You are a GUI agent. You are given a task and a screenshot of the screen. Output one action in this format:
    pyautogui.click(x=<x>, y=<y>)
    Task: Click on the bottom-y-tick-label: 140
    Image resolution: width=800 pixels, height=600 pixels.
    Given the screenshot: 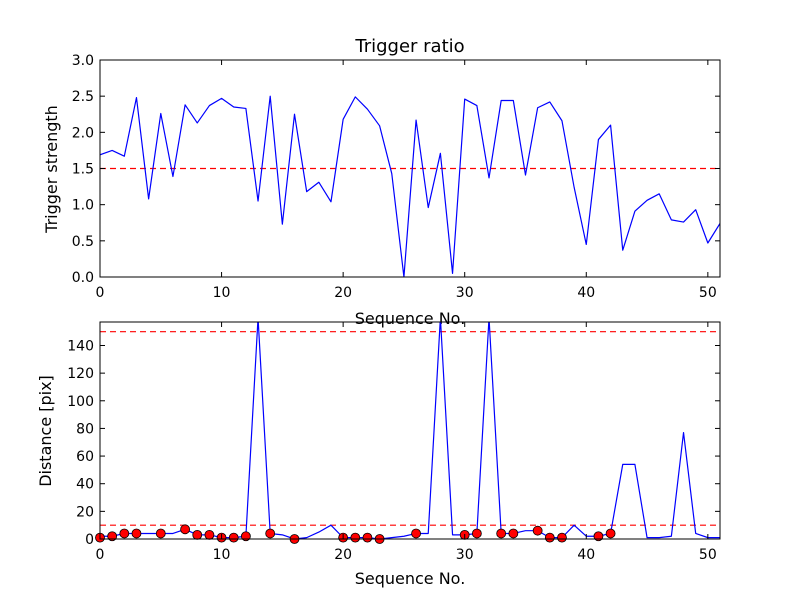 What is the action you would take?
    pyautogui.click(x=80, y=346)
    